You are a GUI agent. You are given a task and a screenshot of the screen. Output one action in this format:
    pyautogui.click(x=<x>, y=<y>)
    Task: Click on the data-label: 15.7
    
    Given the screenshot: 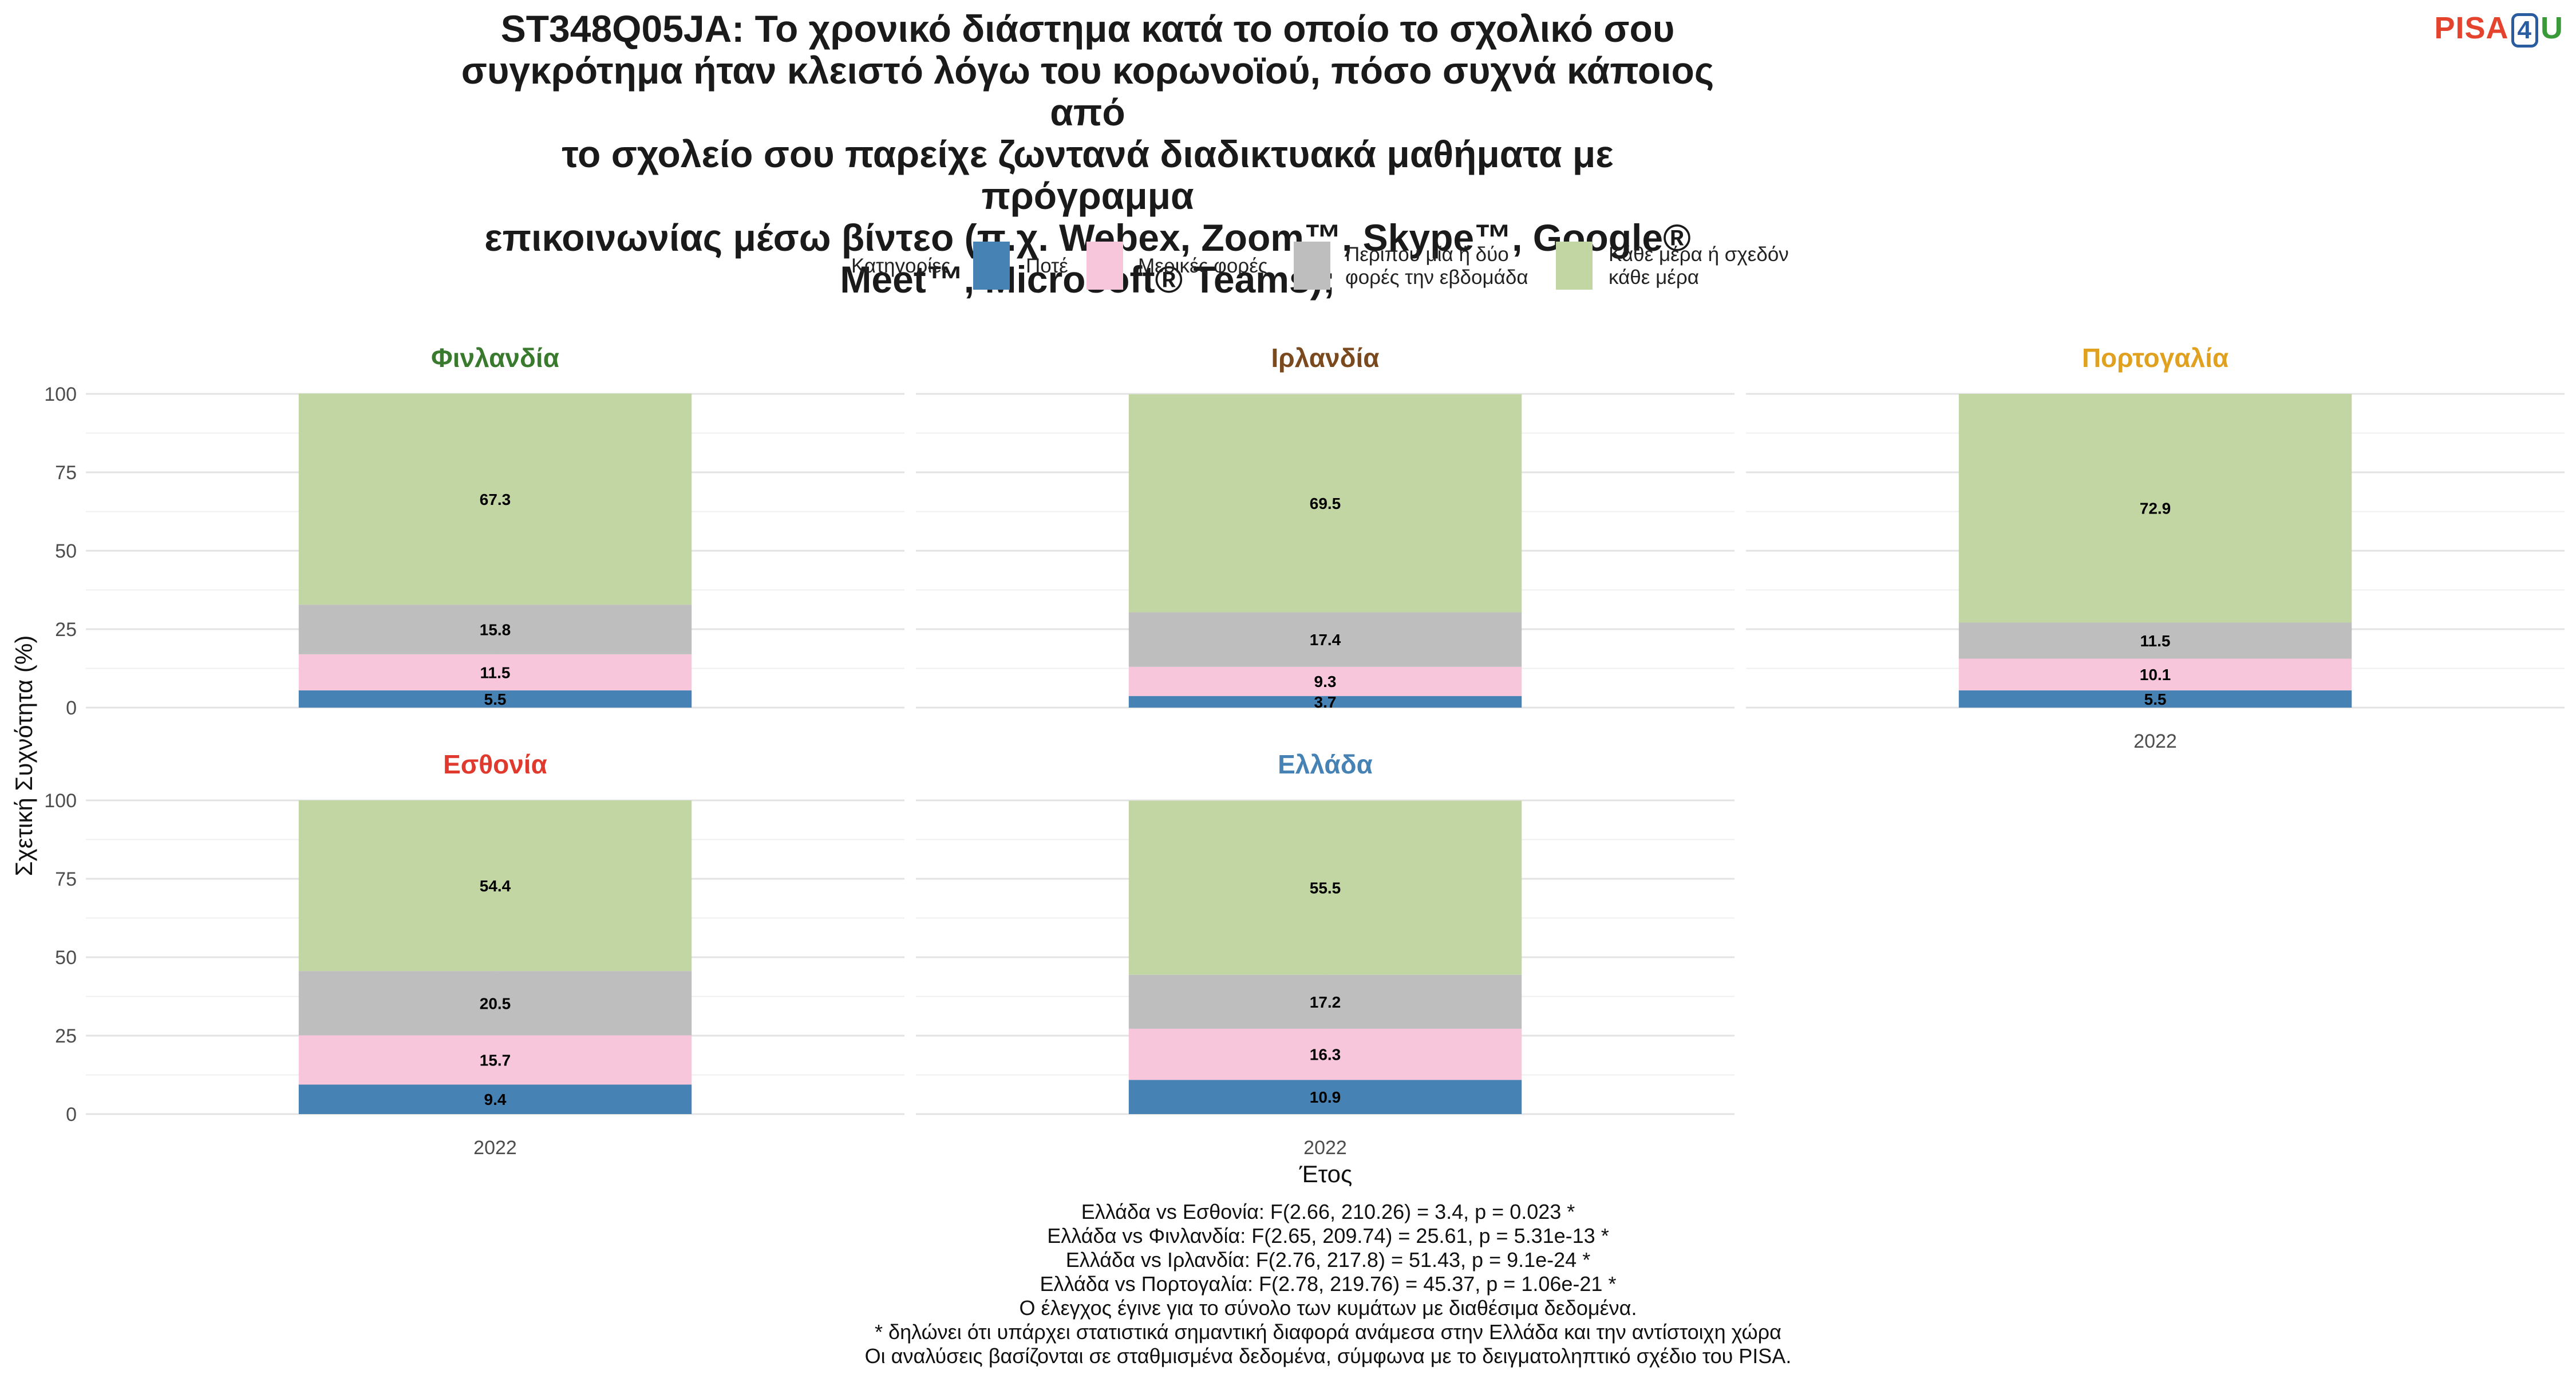 What is the action you would take?
    pyautogui.click(x=495, y=1060)
    